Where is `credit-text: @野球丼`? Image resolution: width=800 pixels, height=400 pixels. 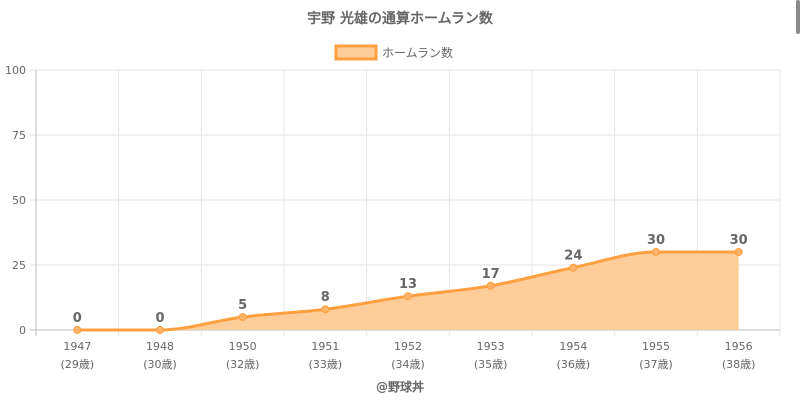 credit-text: @野球丼 is located at coordinates (400, 386).